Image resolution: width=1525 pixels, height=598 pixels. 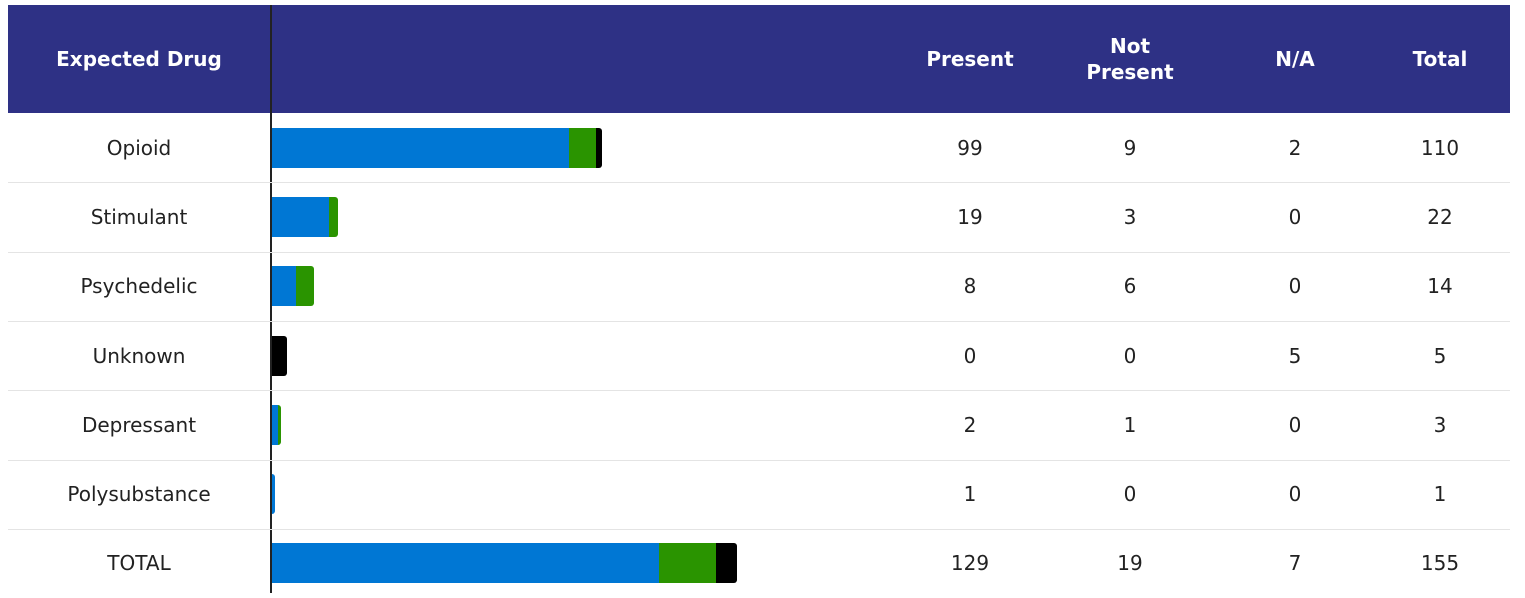 What do you see at coordinates (970, 59) in the screenshot?
I see `header-column: Present` at bounding box center [970, 59].